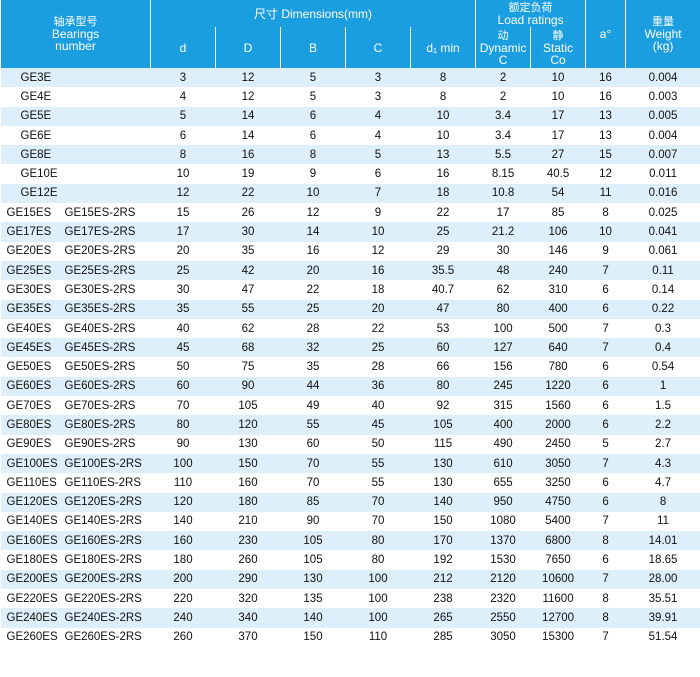 This screenshot has width=700, height=677. What do you see at coordinates (503, 35) in the screenshot?
I see `header-text: 动` at bounding box center [503, 35].